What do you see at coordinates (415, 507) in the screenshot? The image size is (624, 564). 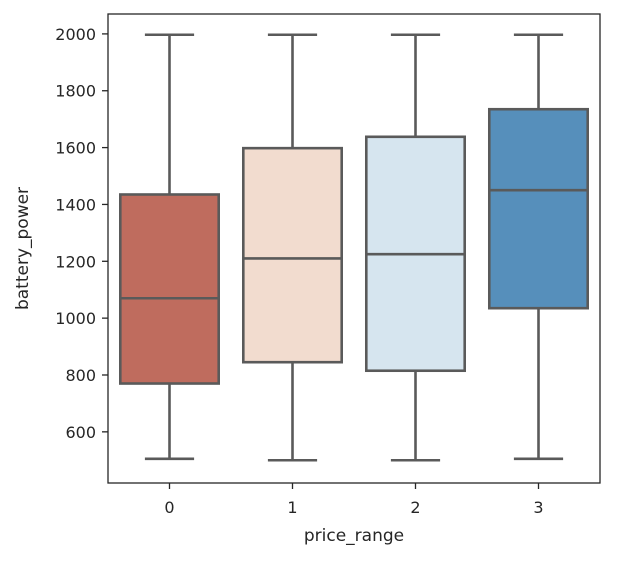 I see `x-tick-label: 2` at bounding box center [415, 507].